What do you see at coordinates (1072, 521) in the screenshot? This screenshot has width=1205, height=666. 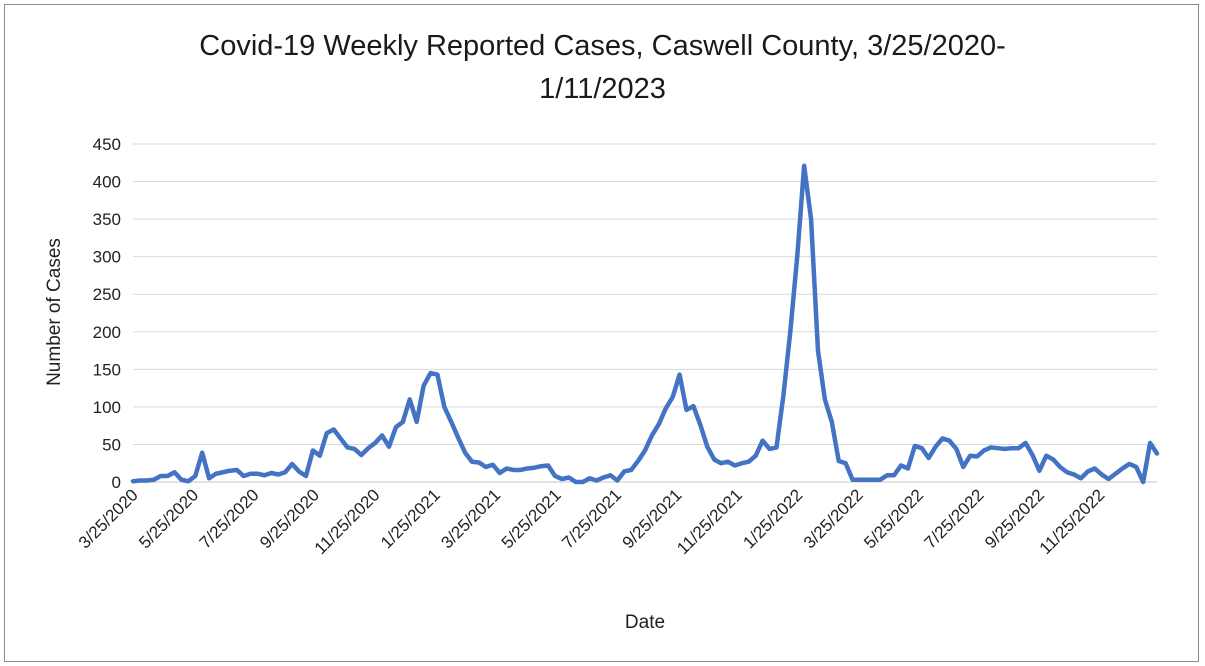 I see `x-tick-label: 11/25/2022` at bounding box center [1072, 521].